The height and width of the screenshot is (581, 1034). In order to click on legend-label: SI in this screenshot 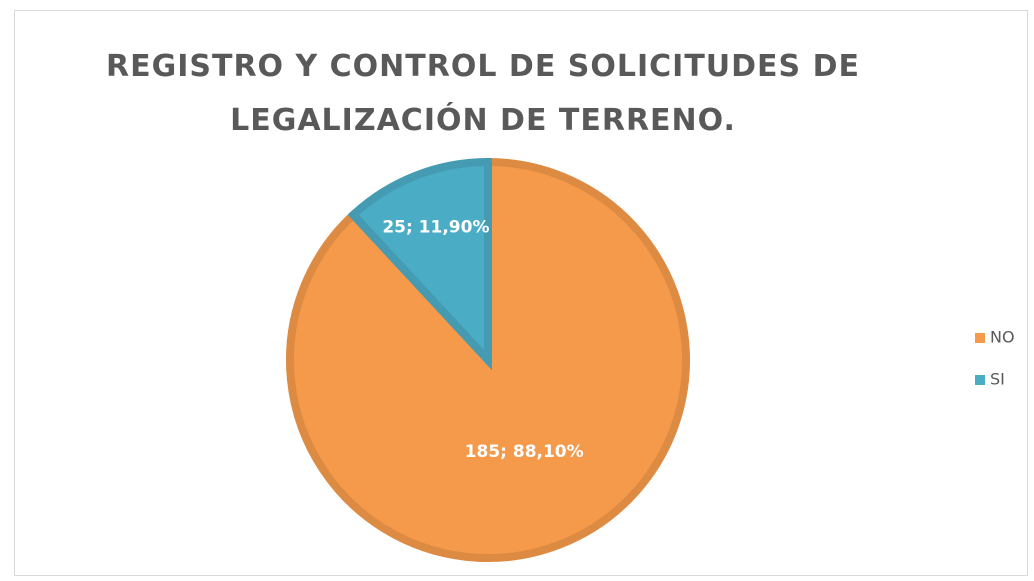, I will do `click(997, 379)`.